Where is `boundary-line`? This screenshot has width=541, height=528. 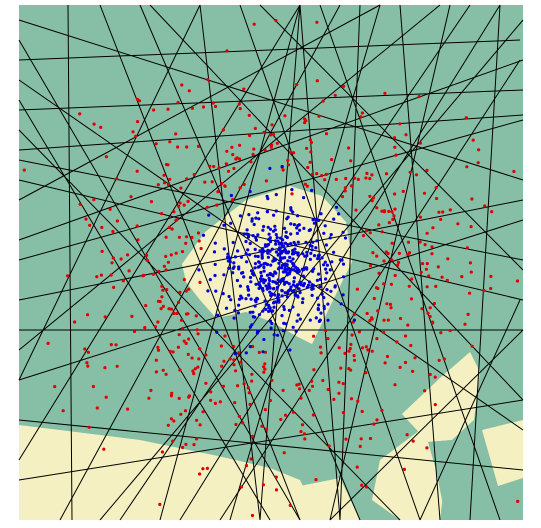 boundary-line is located at coordinates (320, 262).